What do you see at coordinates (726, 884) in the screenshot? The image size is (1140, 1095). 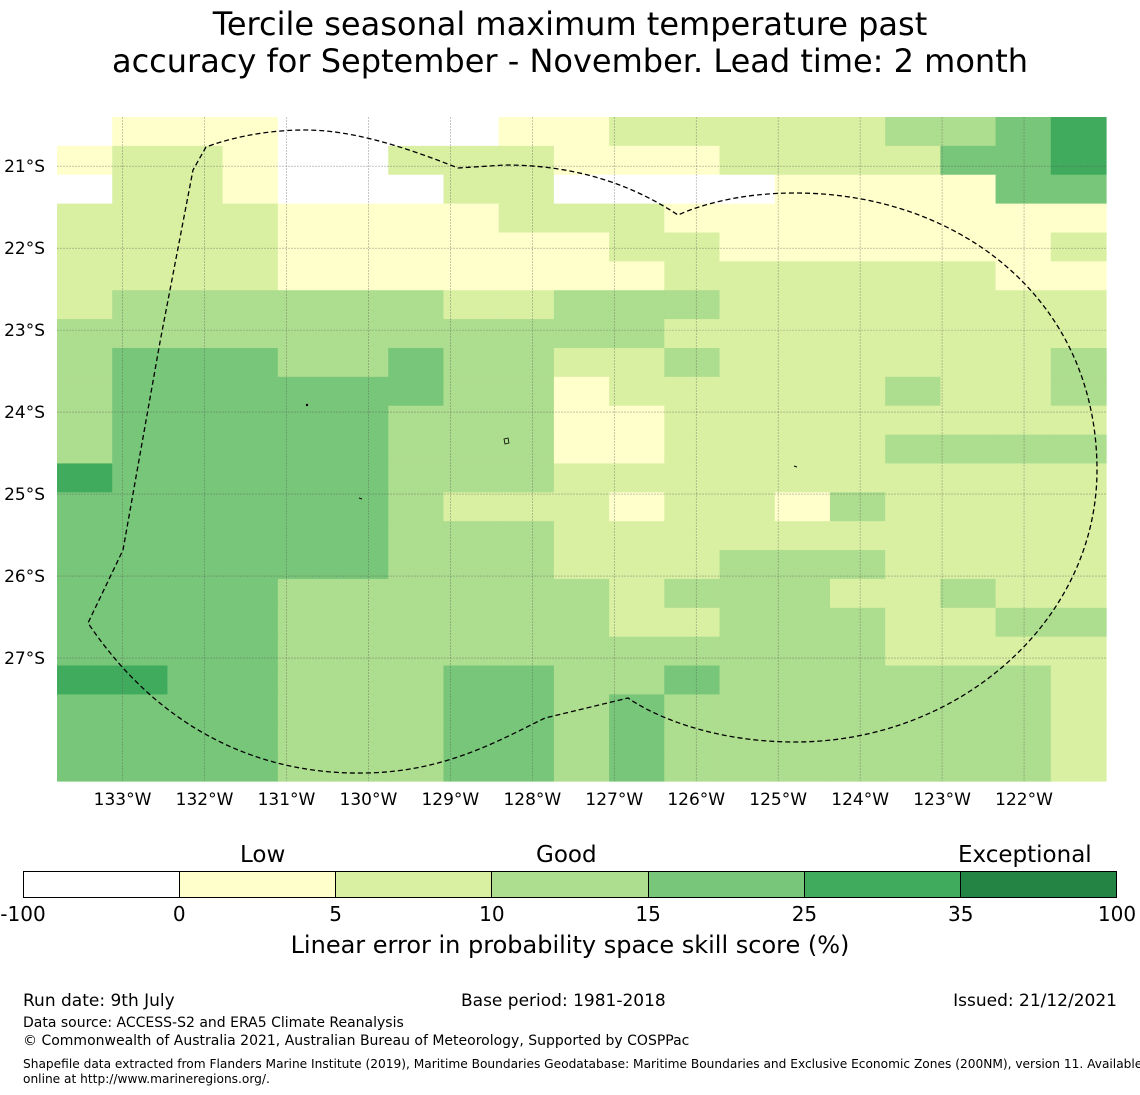 I see `colorbar-segment` at bounding box center [726, 884].